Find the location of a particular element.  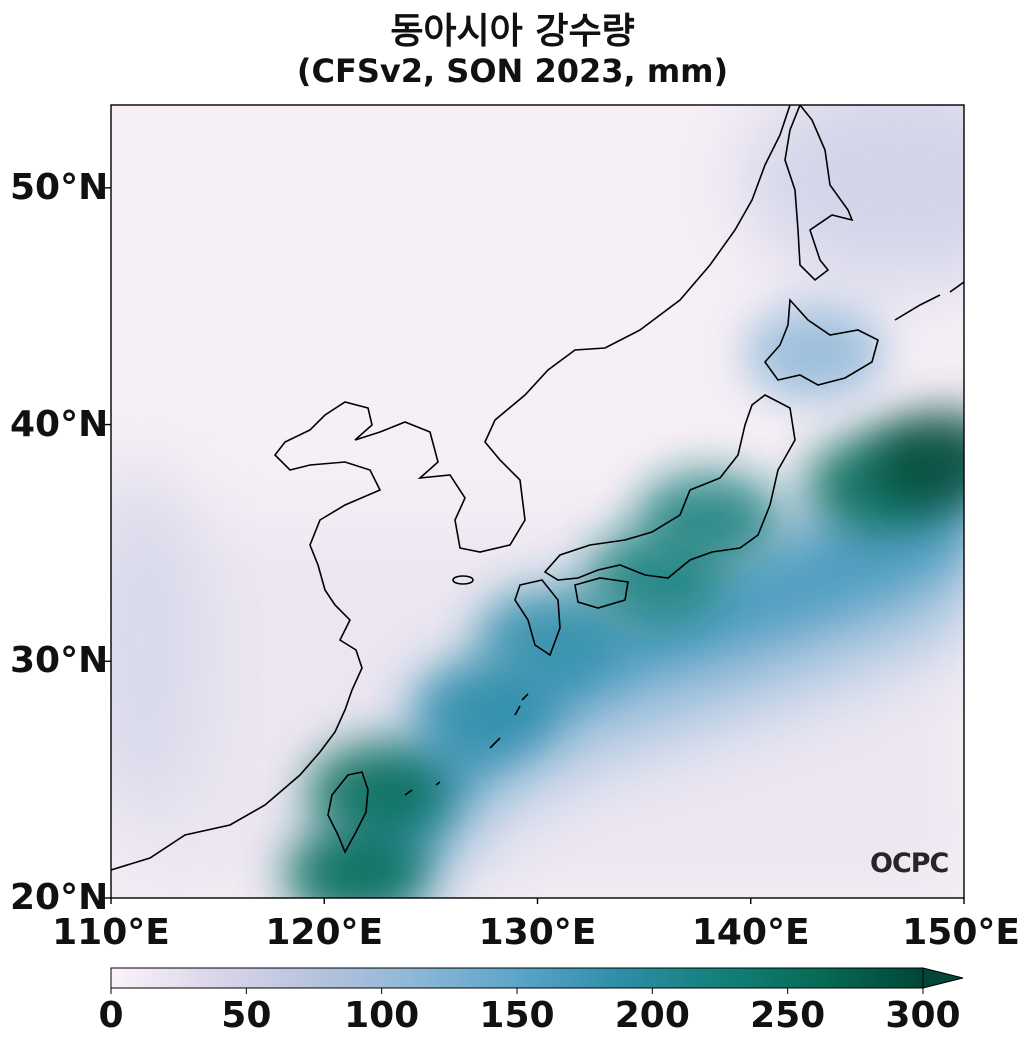

colorbar-tick-label: 200 is located at coordinates (652, 1015).